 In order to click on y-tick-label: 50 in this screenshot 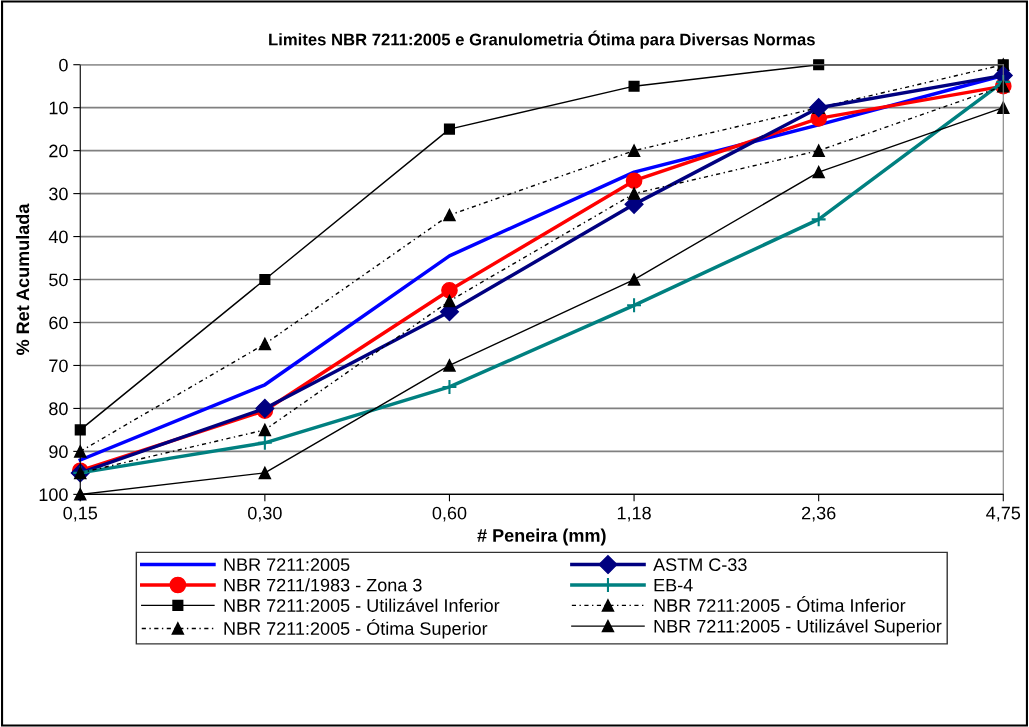, I will do `click(58, 280)`.